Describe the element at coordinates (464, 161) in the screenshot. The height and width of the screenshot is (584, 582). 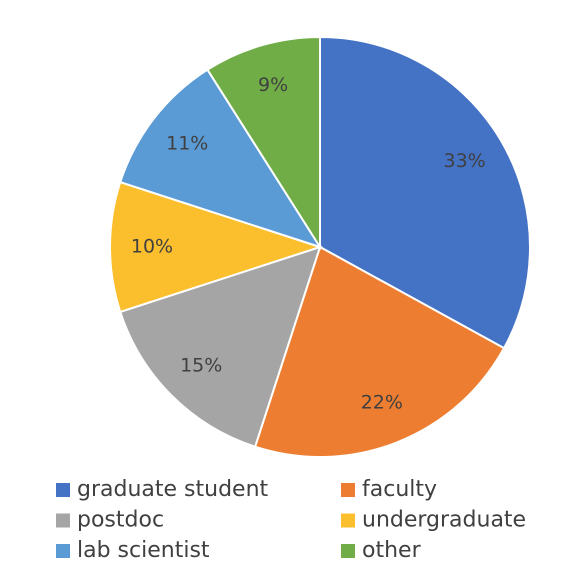
I see `data-label: 33%` at that location.